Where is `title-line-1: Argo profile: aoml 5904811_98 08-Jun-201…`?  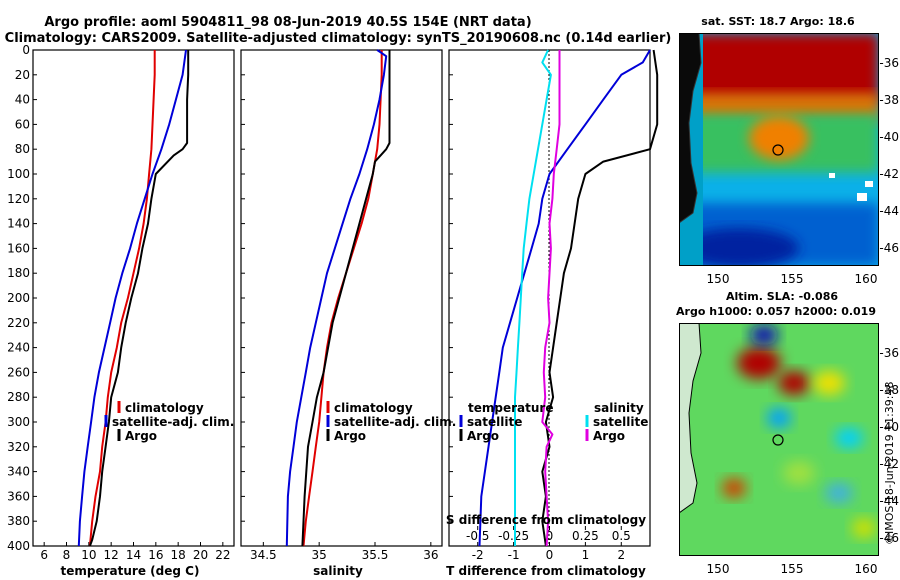
title-line-1: Argo profile: aoml 5904811_98 08-Jun-201… is located at coordinates (287, 22).